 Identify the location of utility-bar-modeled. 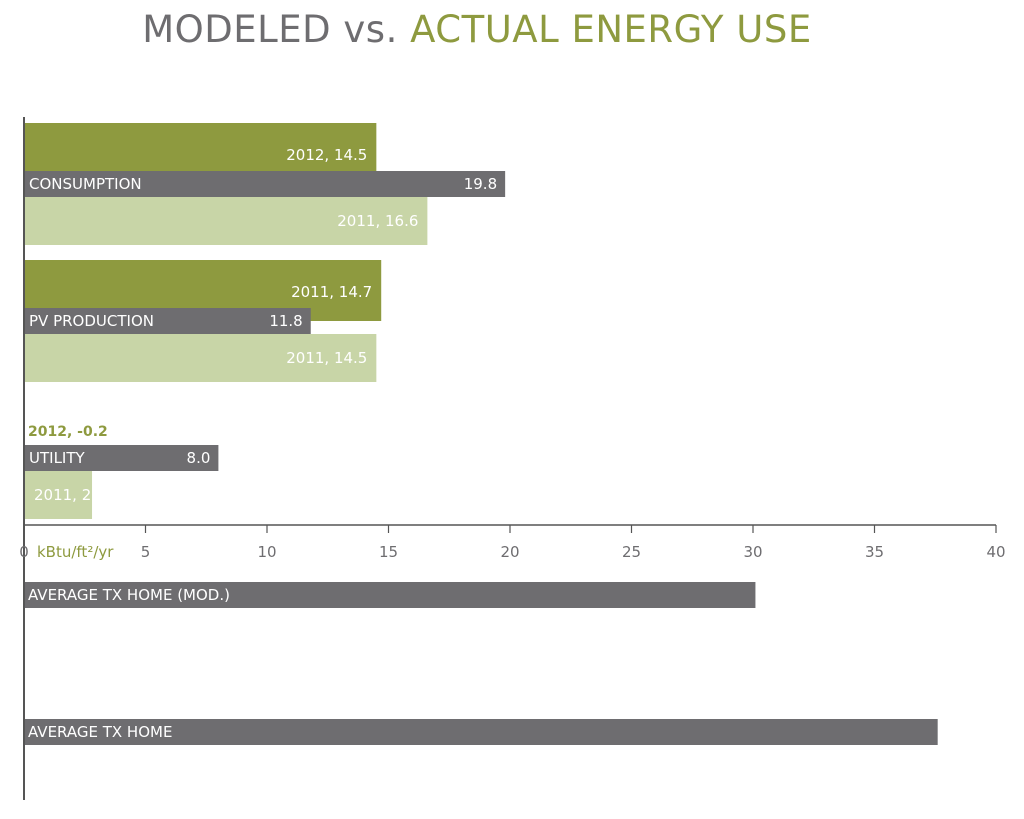
(121, 458).